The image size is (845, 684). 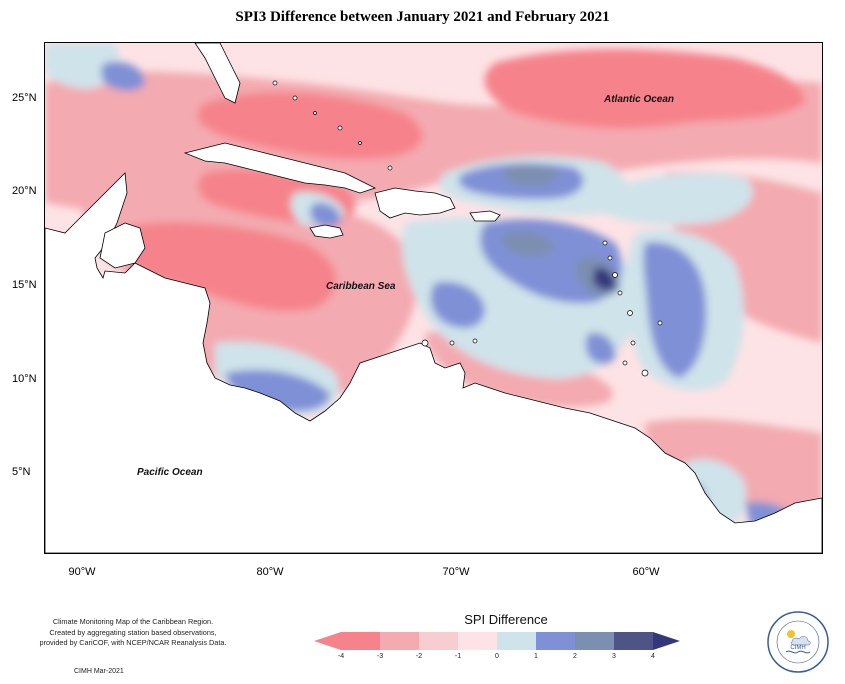 I want to click on cimh-logo: CIMH, so click(x=798, y=642).